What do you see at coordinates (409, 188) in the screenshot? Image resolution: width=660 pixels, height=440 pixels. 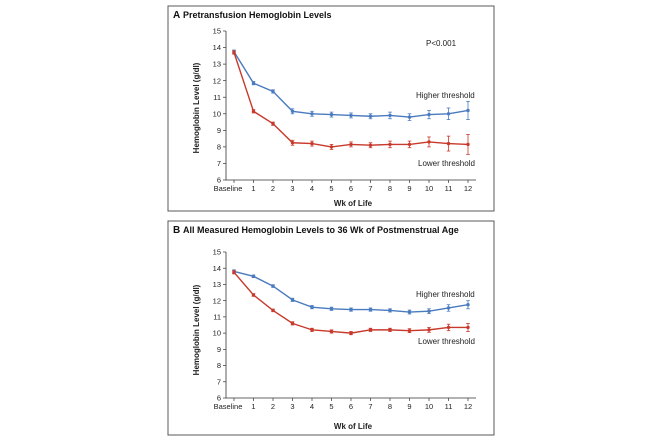 I see `panel-a-x-tick-label-9: 9` at bounding box center [409, 188].